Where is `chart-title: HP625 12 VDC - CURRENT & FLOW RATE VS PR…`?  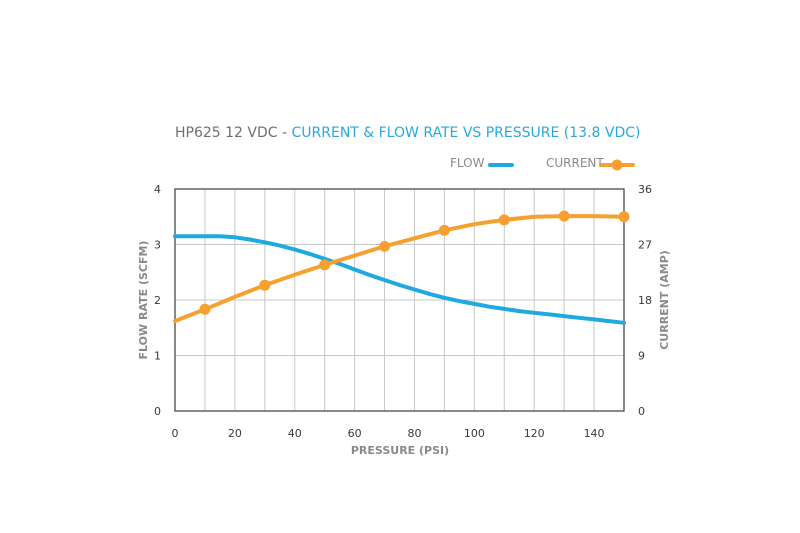 chart-title: HP625 12 VDC - CURRENT & FLOW RATE VS PR… is located at coordinates (407, 133).